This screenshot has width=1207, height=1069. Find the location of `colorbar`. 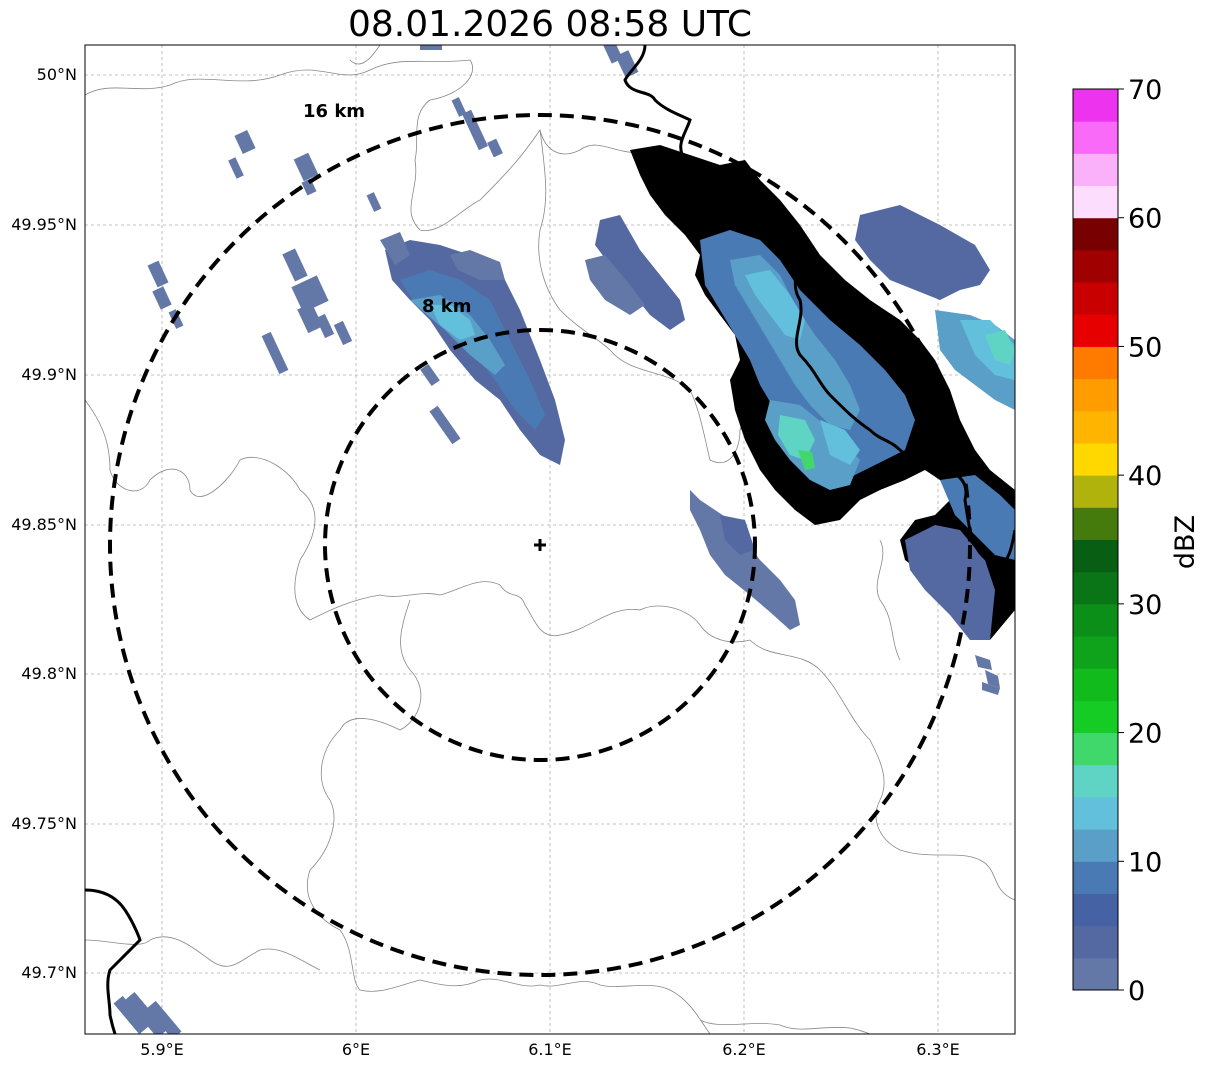

colorbar is located at coordinates (1095, 540).